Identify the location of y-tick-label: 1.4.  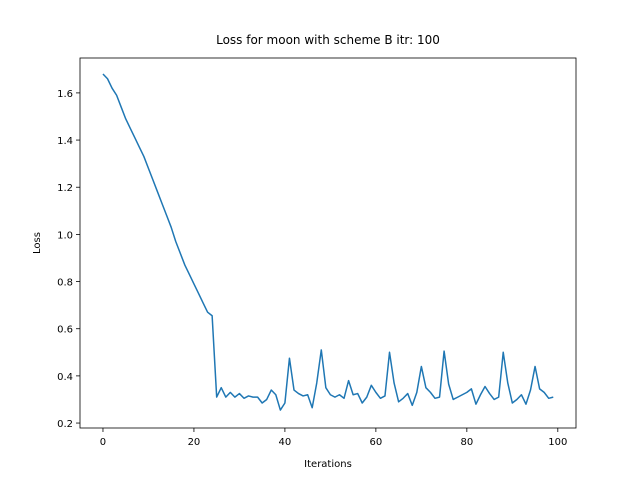
(65, 141).